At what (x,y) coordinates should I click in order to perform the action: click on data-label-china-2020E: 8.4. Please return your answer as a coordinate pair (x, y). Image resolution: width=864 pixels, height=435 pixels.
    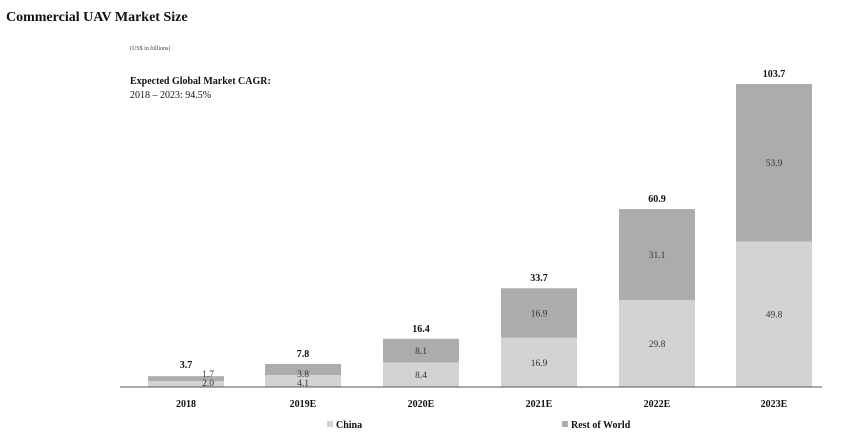
    Looking at the image, I should click on (421, 376).